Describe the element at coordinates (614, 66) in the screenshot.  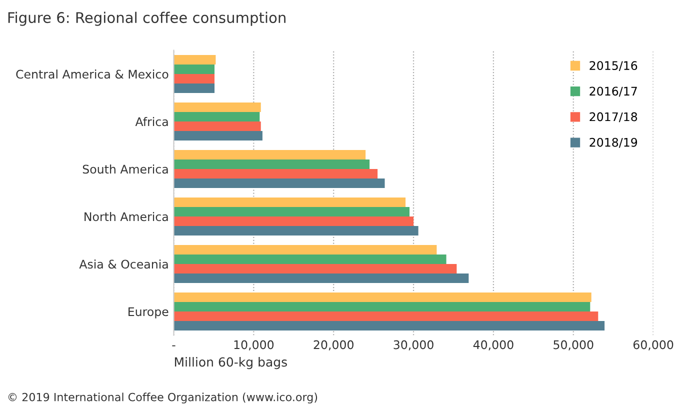
I see `legend-label: 2015/16` at that location.